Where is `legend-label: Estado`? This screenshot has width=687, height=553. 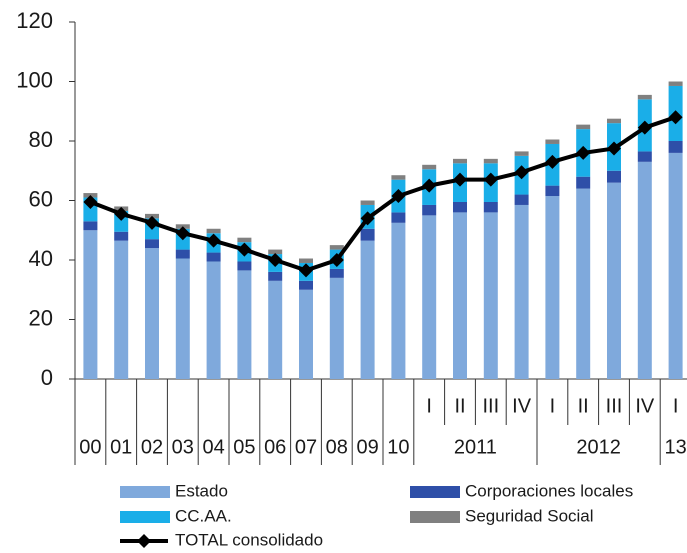 legend-label: Estado is located at coordinates (201, 490).